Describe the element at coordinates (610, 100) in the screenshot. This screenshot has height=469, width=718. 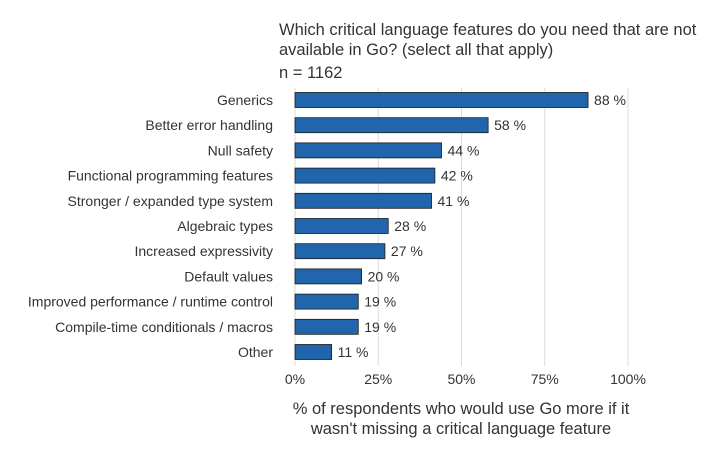
I see `data-label: 88 %` at that location.